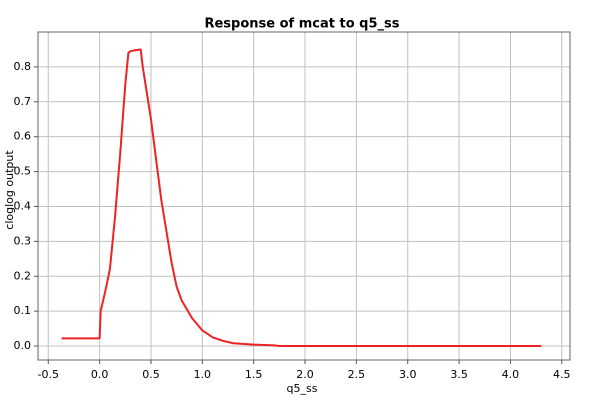 The width and height of the screenshot is (600, 400). What do you see at coordinates (511, 374) in the screenshot?
I see `x-tick-label: 4.0` at bounding box center [511, 374].